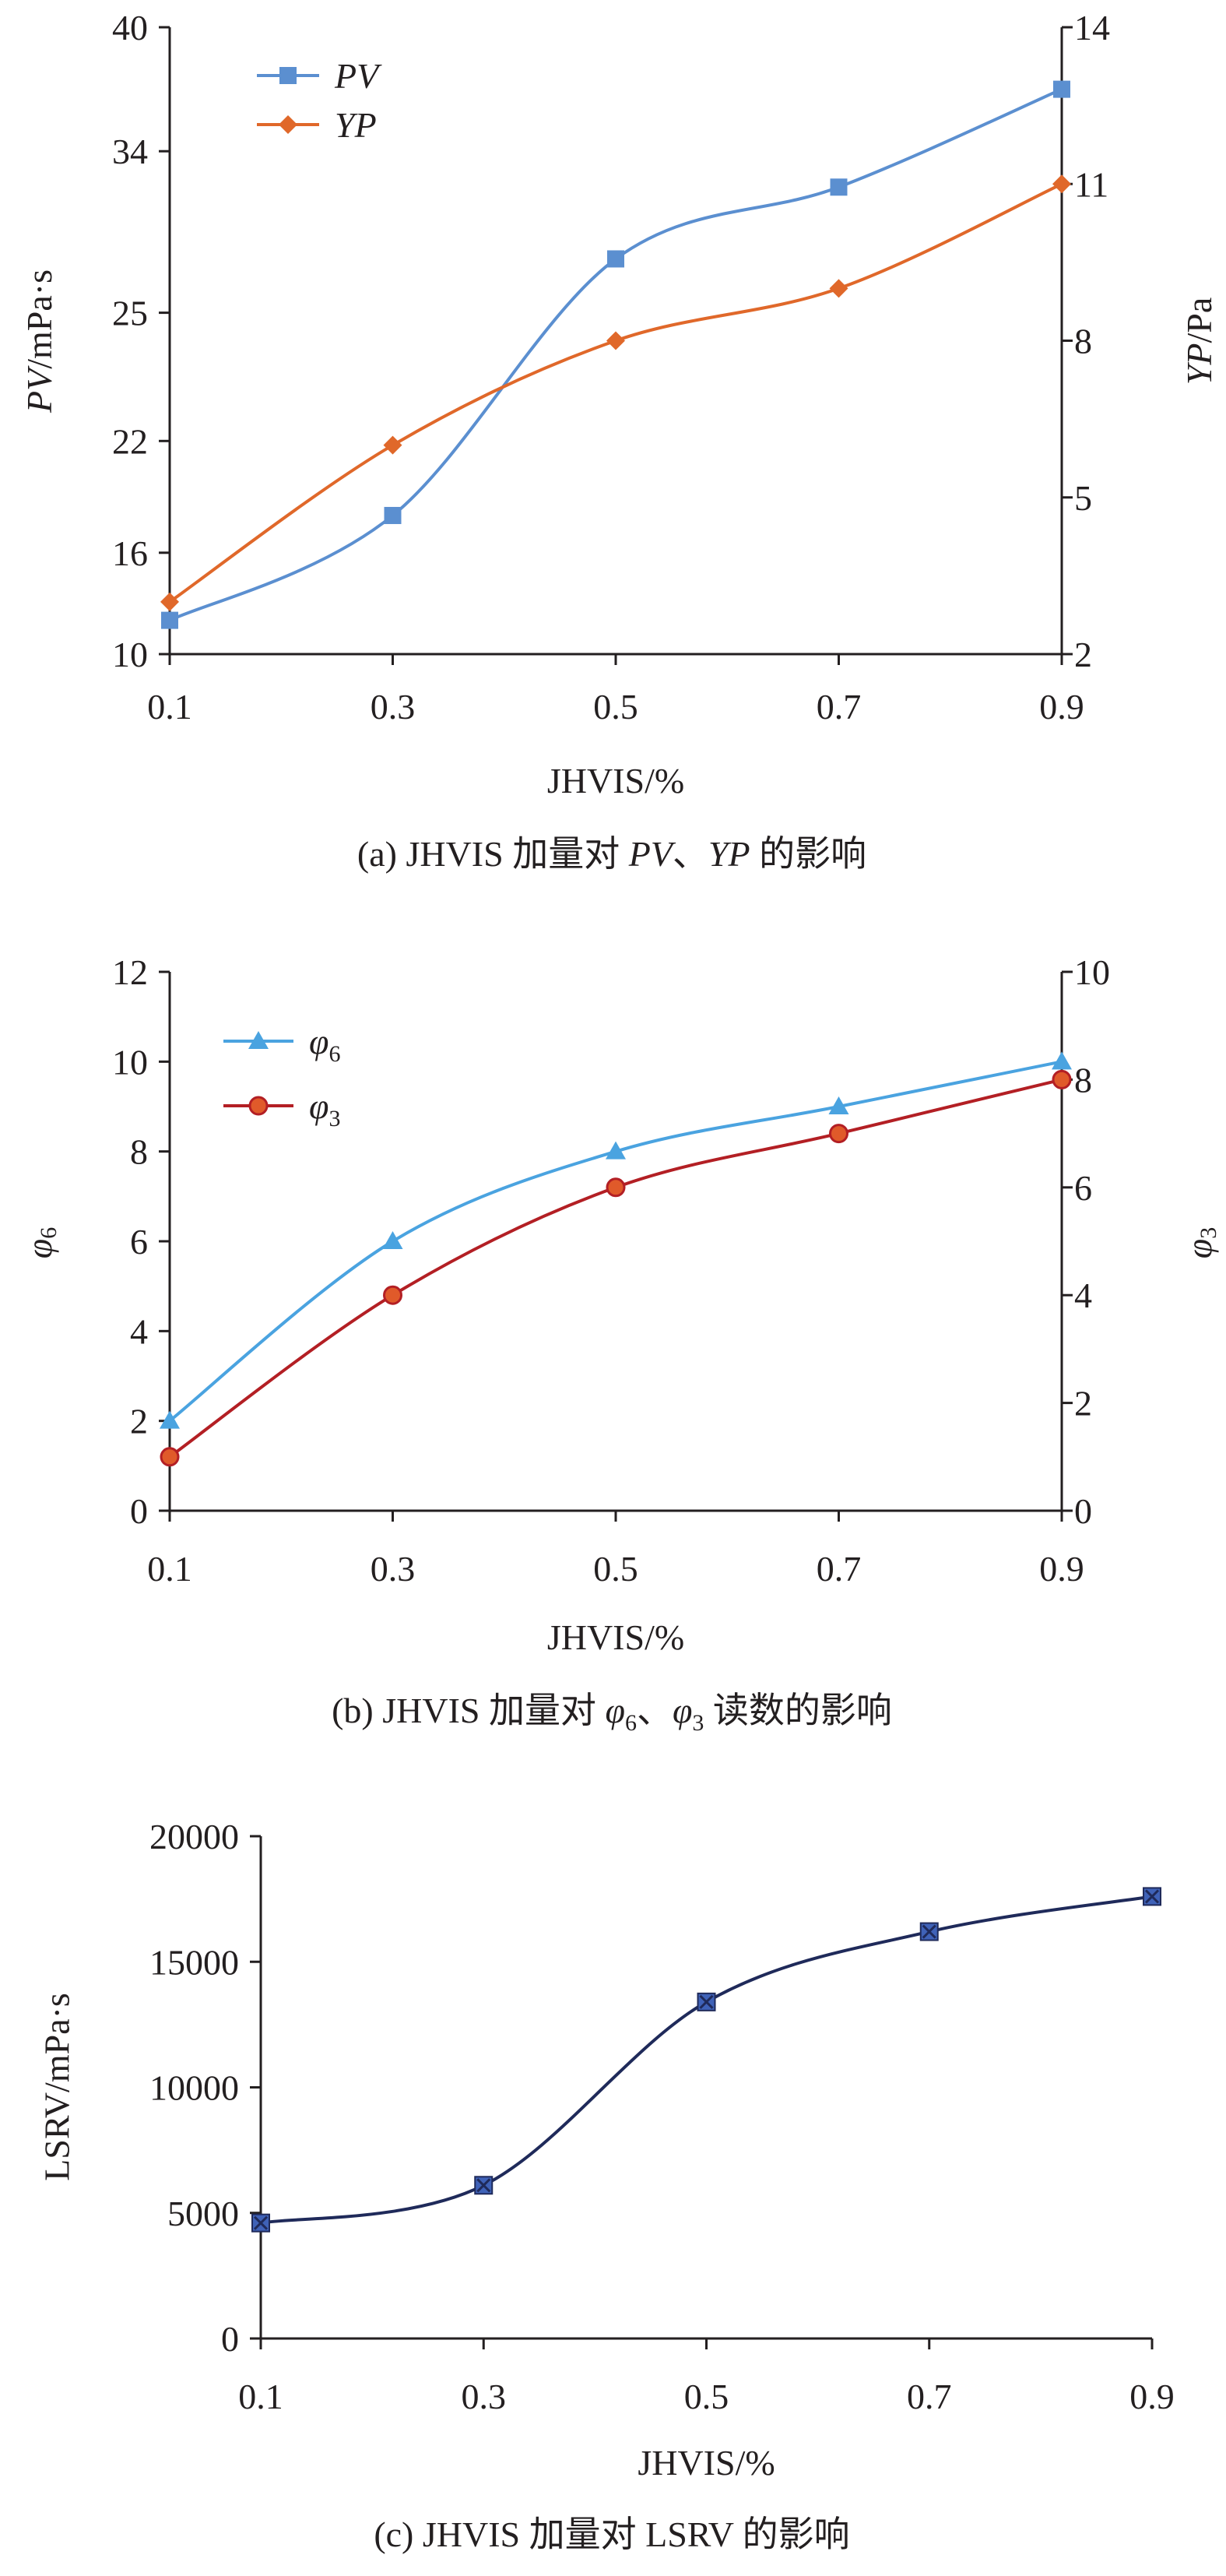 The height and width of the screenshot is (2576, 1226). Describe the element at coordinates (319, 76) in the screenshot. I see `legend-item: PV` at that location.